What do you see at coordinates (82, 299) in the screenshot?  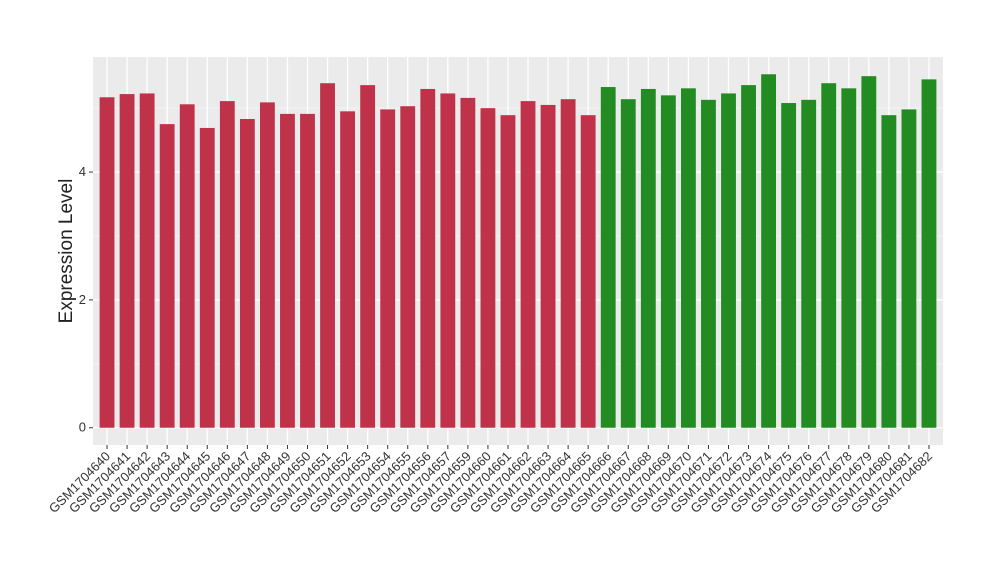 I see `y-tick-label: 2` at bounding box center [82, 299].